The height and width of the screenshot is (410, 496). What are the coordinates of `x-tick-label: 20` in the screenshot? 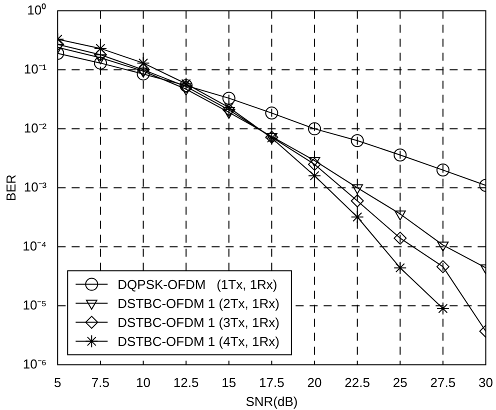 It's located at (314, 382).